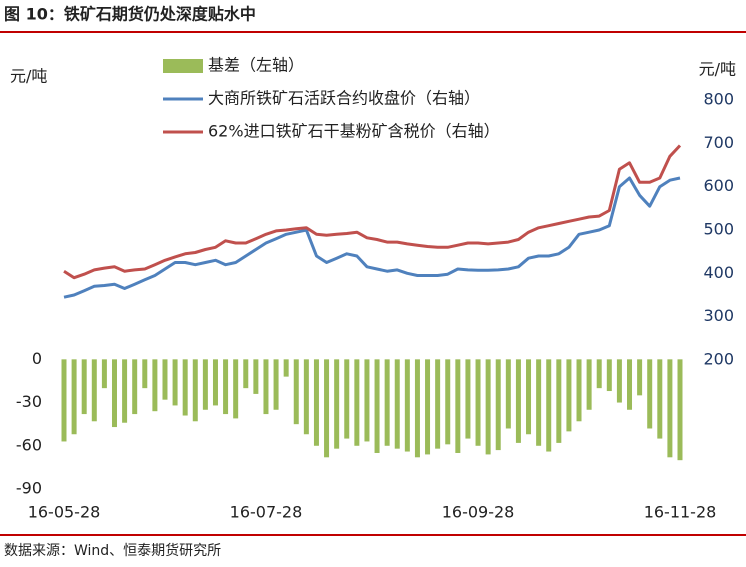 The height and width of the screenshot is (567, 746). What do you see at coordinates (718, 315) in the screenshot?
I see `y2-tick-label: 300` at bounding box center [718, 315].